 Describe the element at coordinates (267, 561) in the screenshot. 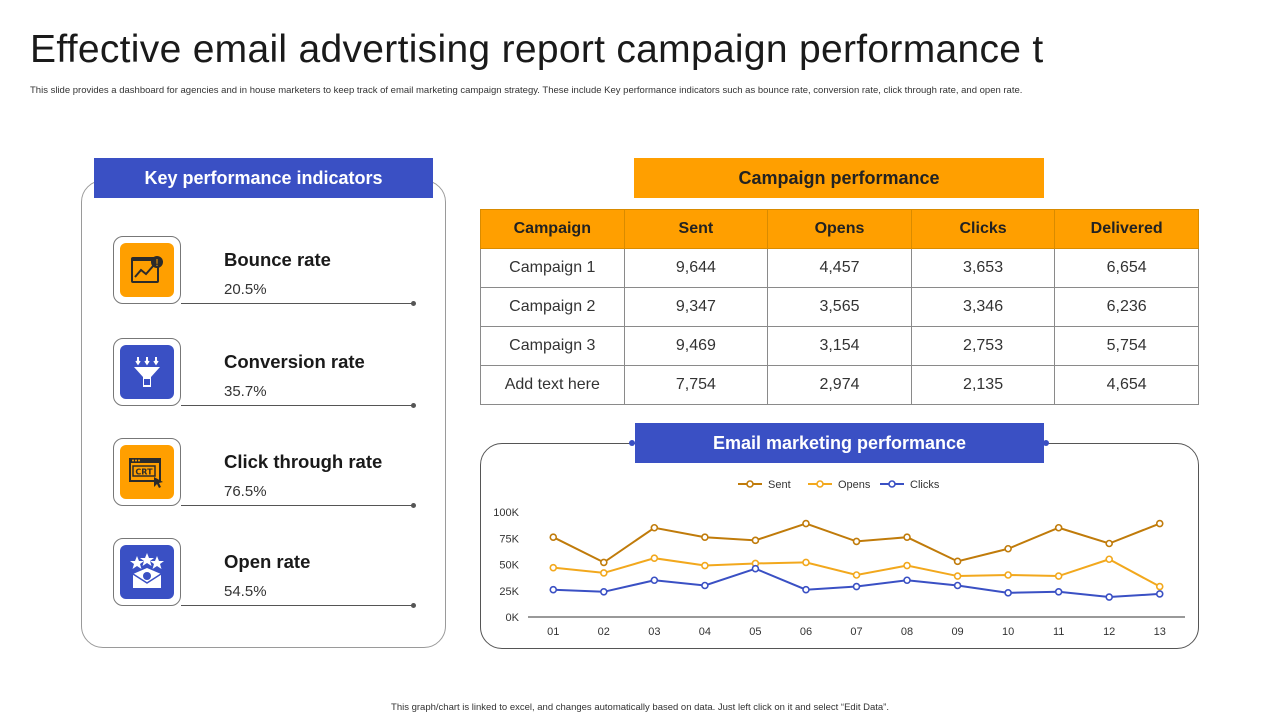

I see `kpi-label: Open rate` at that location.